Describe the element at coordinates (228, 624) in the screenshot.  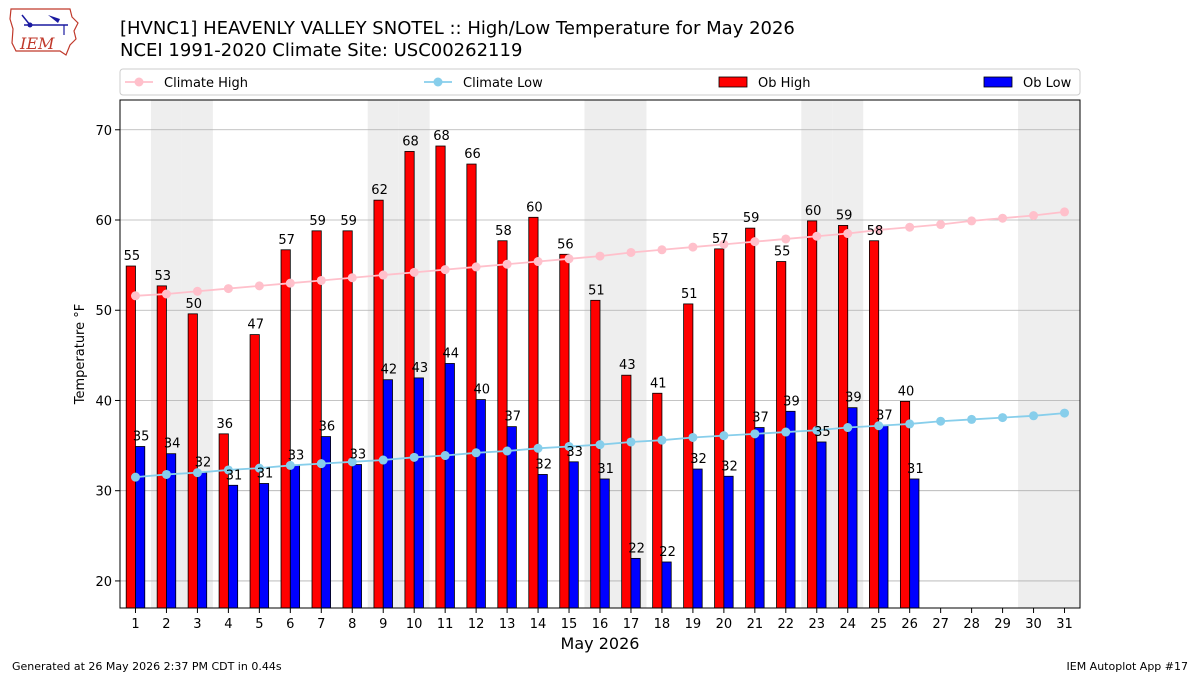
I see `x-tick-label: 4` at that location.